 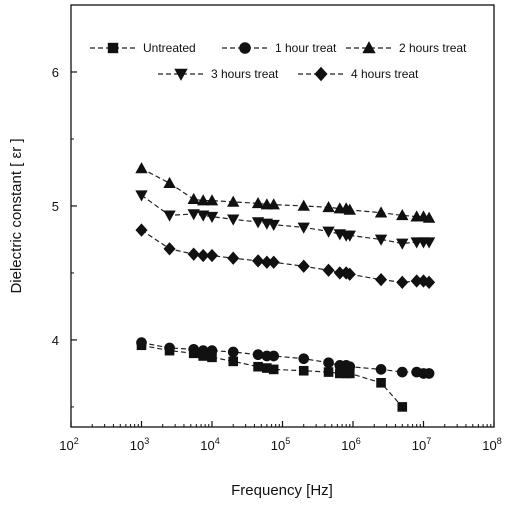 I want to click on legend-label: 1 hour treat, so click(x=306, y=48).